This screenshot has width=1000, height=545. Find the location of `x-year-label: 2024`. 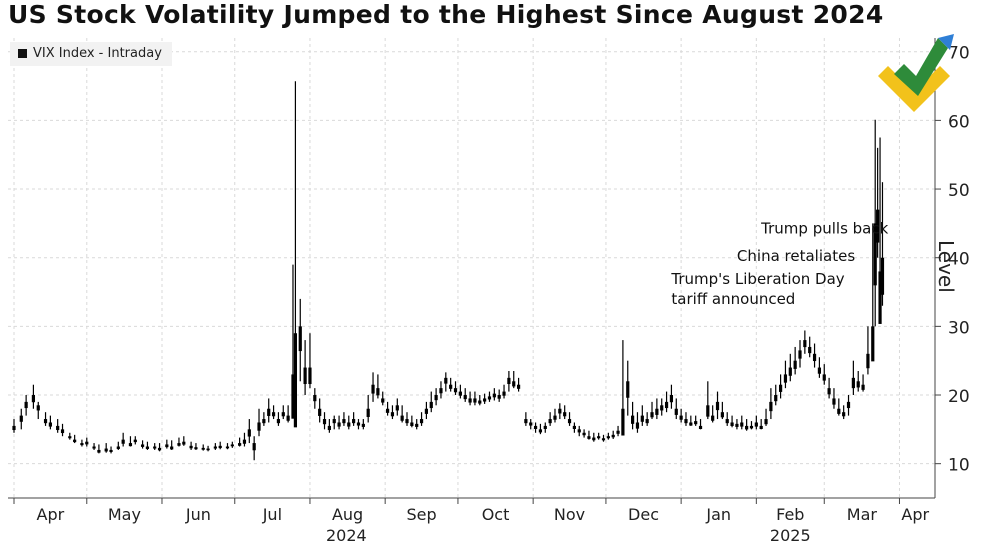

x-year-label: 2024 is located at coordinates (346, 535).